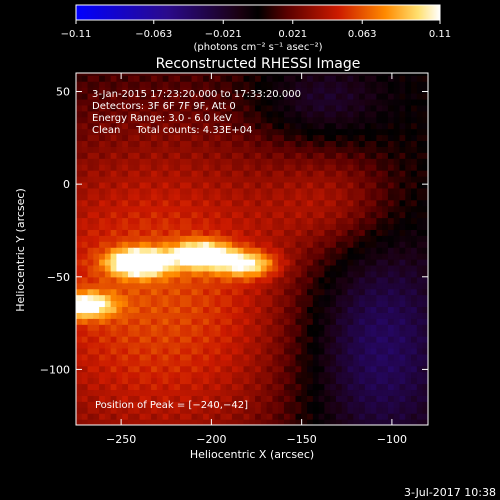  I want to click on colorbar-tick-label: −0.021, so click(223, 34).